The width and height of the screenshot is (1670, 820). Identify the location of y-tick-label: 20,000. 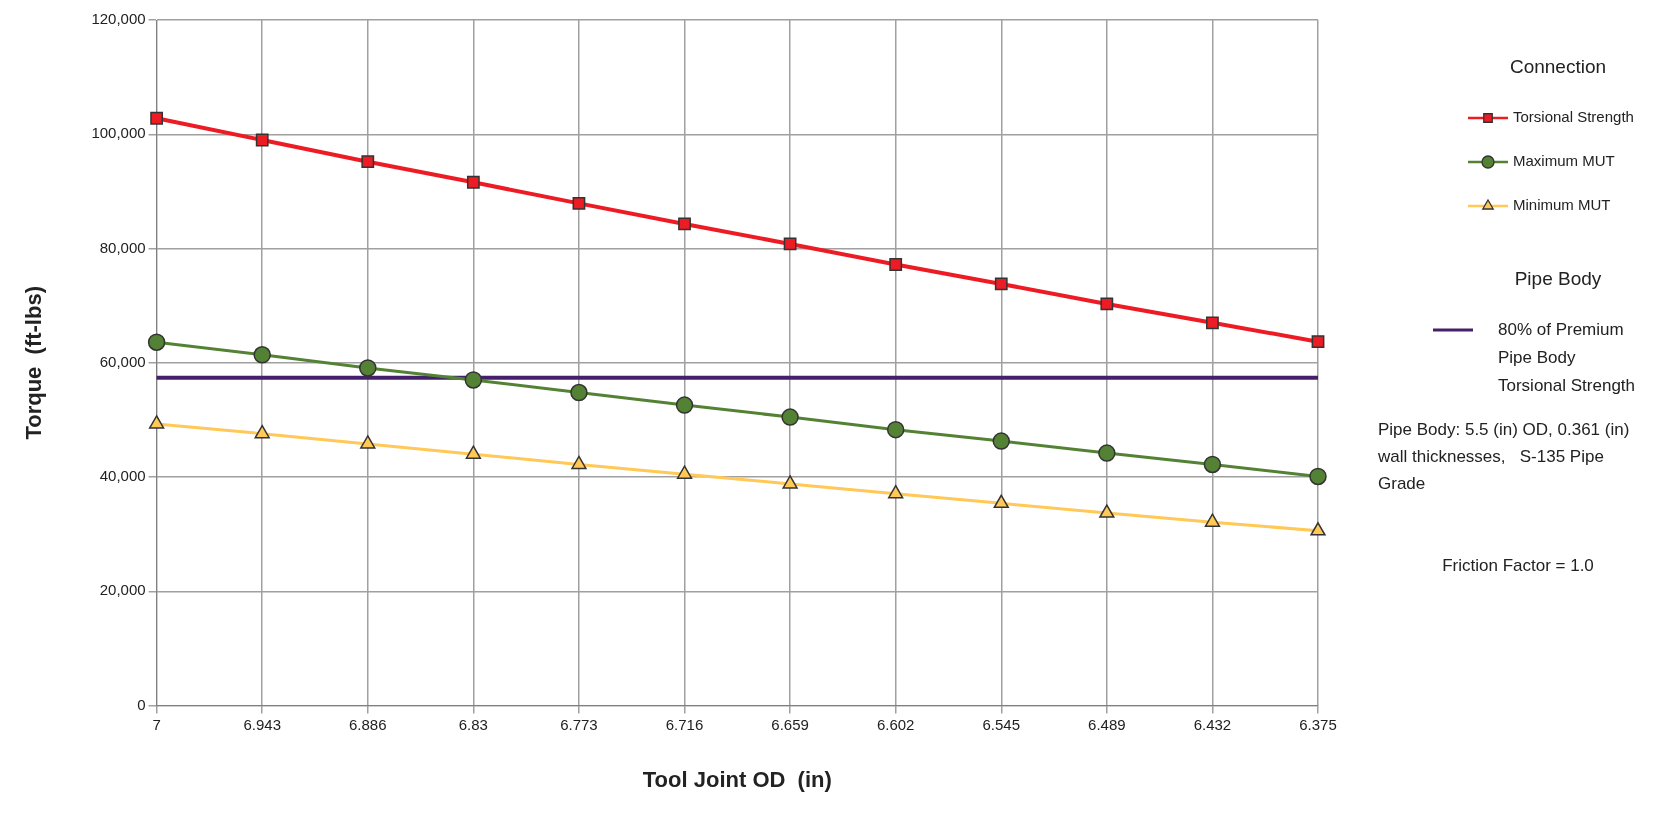
(122, 590).